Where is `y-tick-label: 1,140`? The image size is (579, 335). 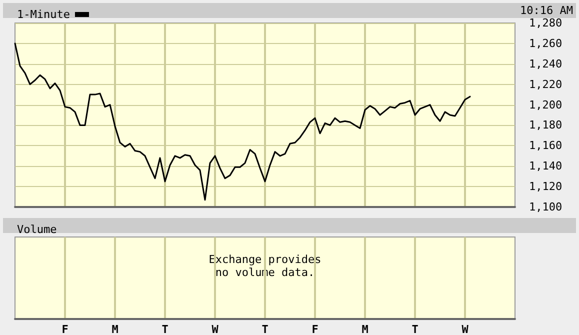 y-tick-label: 1,140 is located at coordinates (545, 166).